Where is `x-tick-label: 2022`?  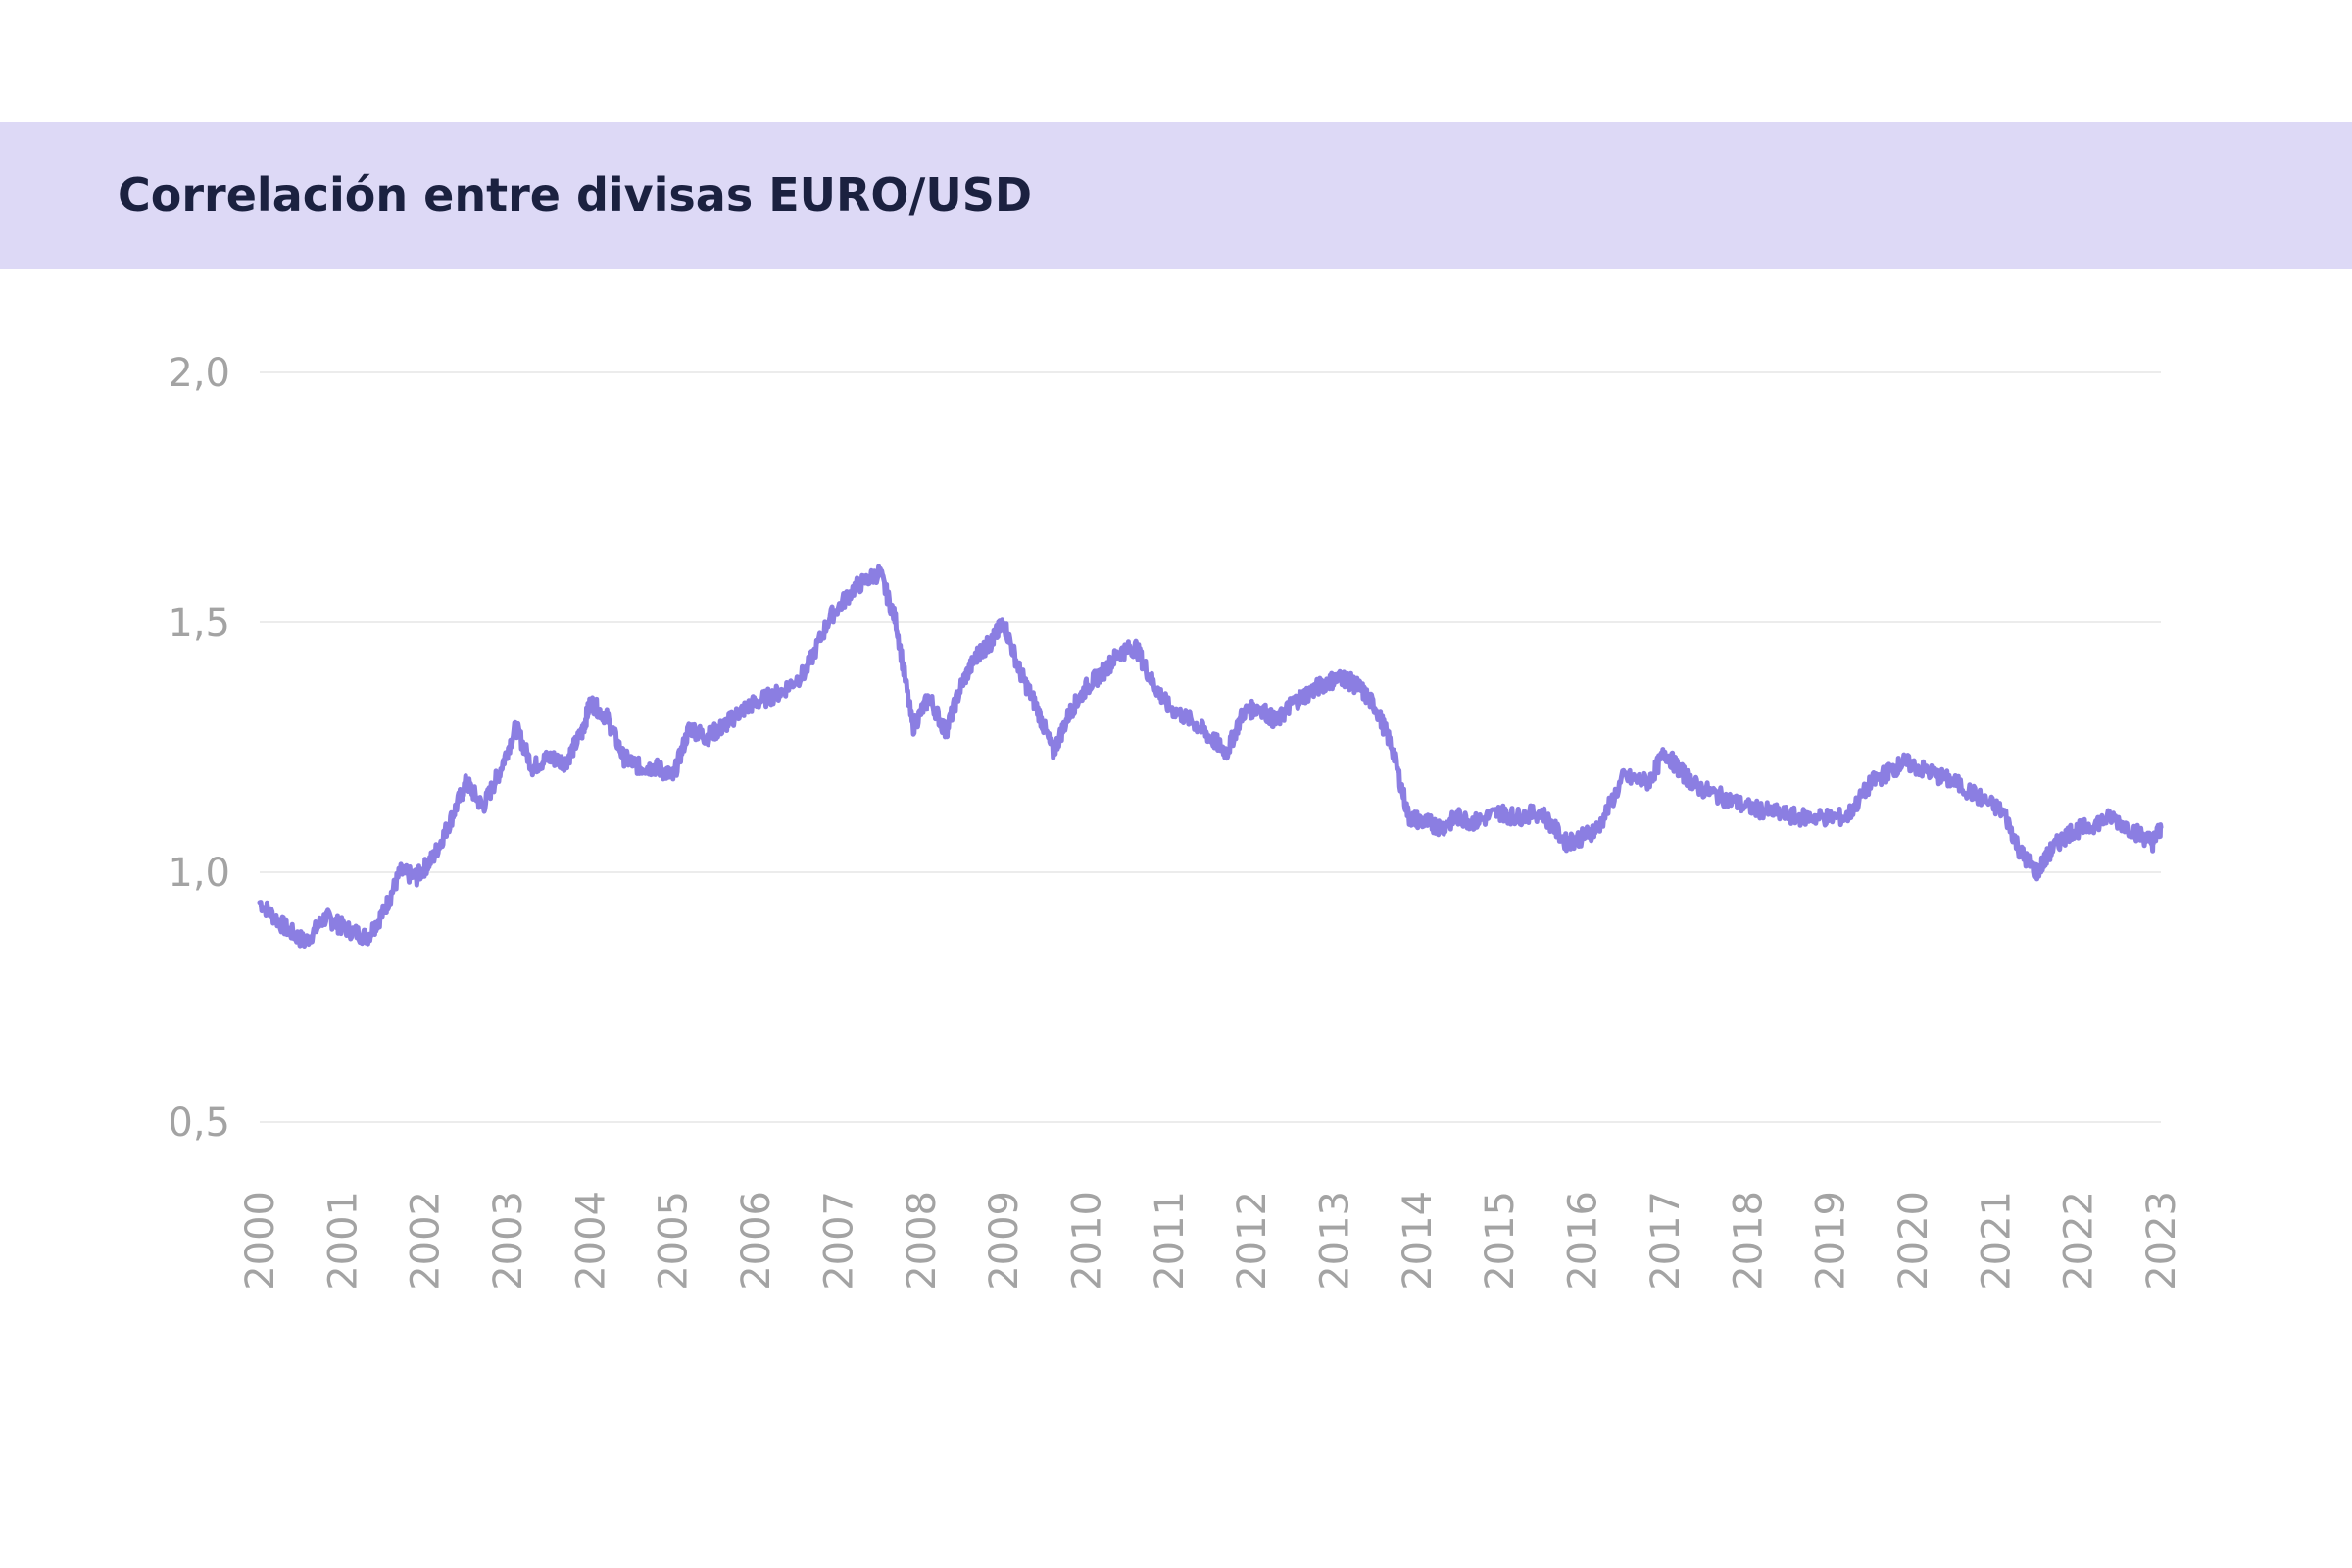
x-tick-label: 2022 is located at coordinates (2079, 1241).